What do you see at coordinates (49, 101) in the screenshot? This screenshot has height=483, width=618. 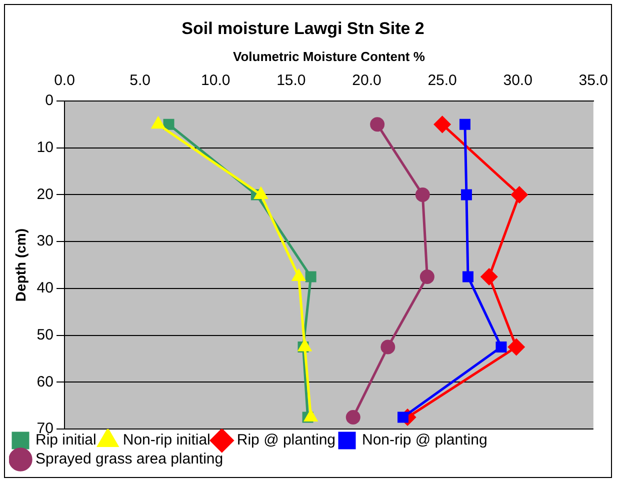 I see `y-tick-label: 0` at bounding box center [49, 101].